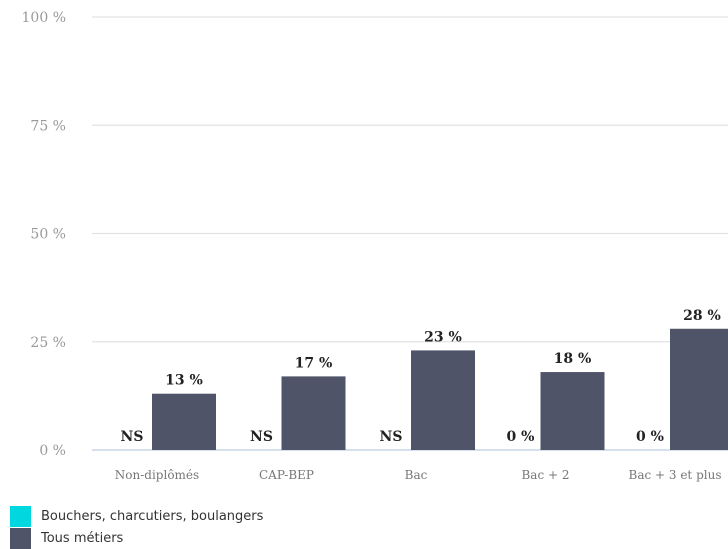  I want to click on data-label-tous-metiers: 17 %, so click(314, 363).